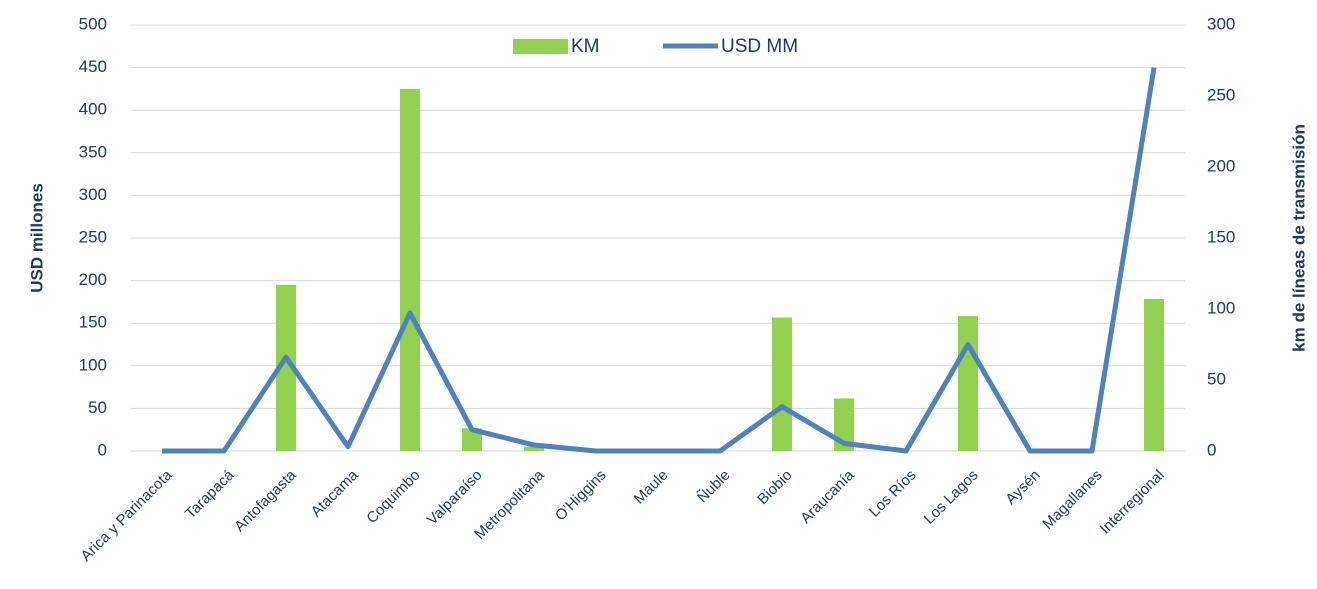 The width and height of the screenshot is (1317, 589). What do you see at coordinates (1216, 378) in the screenshot?
I see `y2-tick-label: 50` at bounding box center [1216, 378].